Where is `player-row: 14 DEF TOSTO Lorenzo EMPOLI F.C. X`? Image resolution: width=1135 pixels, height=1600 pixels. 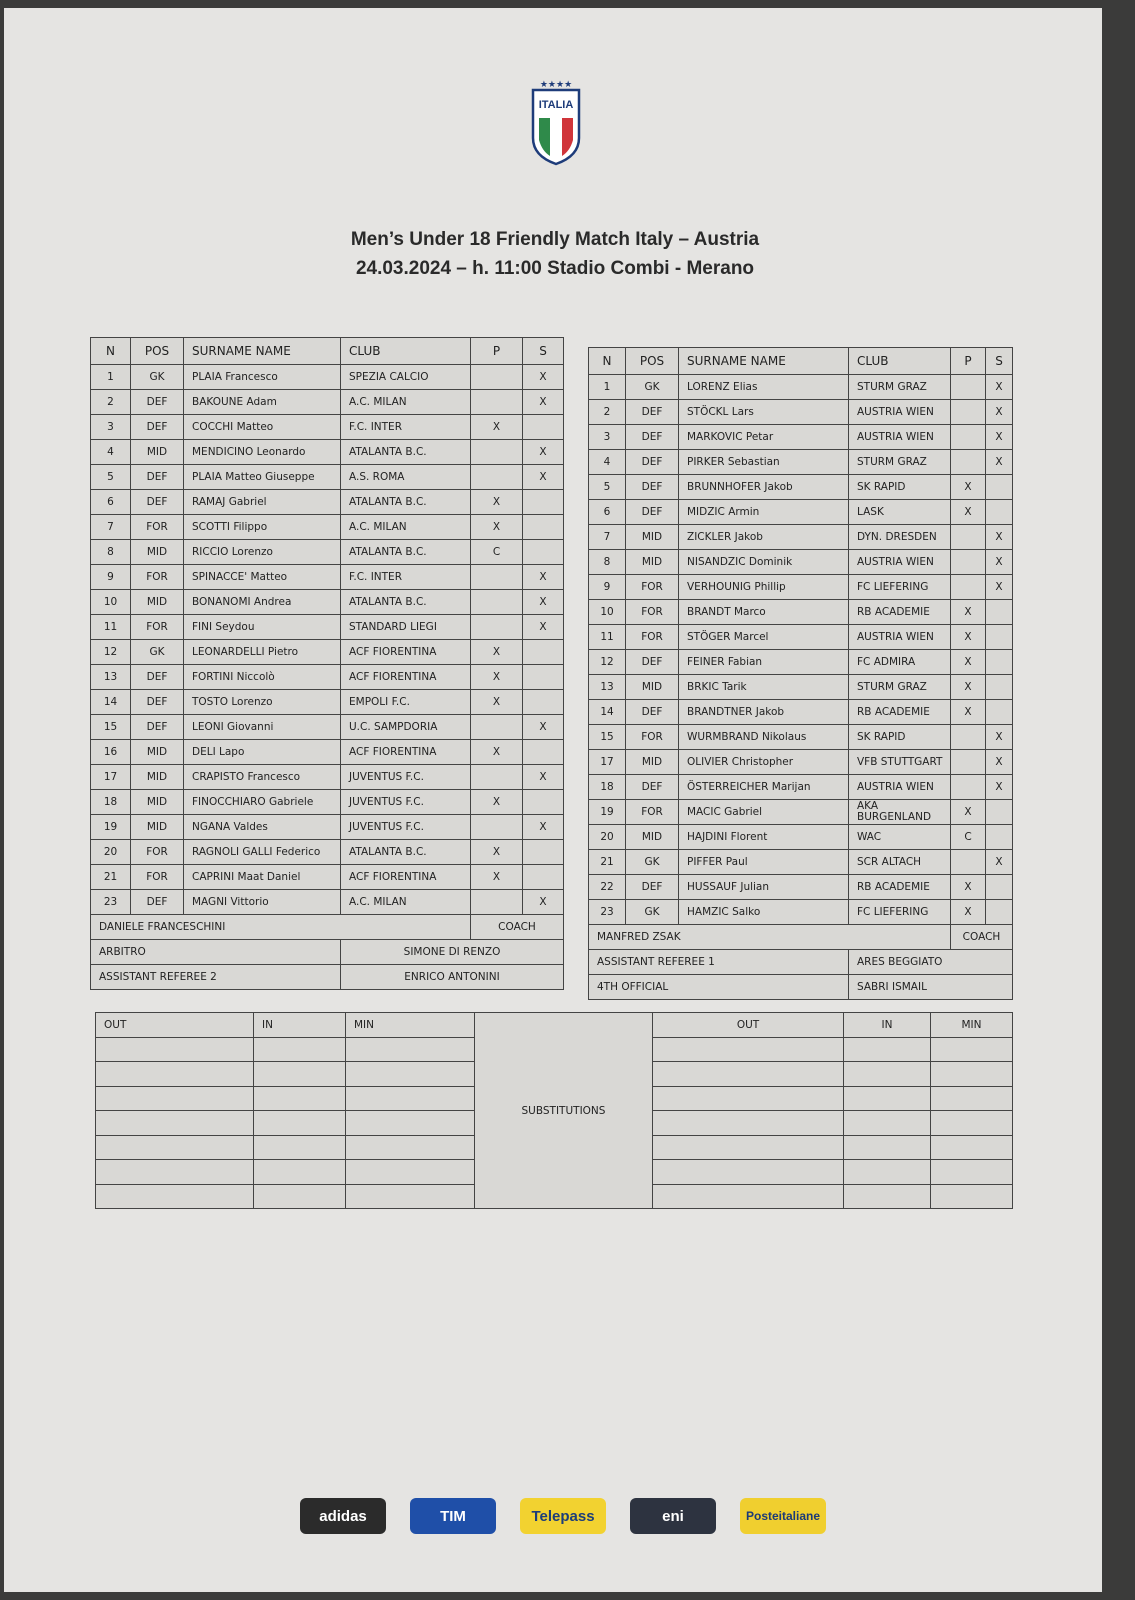
player-row: 14 DEF TOSTO Lorenzo EMPOLI F.C. X is located at coordinates (327, 702).